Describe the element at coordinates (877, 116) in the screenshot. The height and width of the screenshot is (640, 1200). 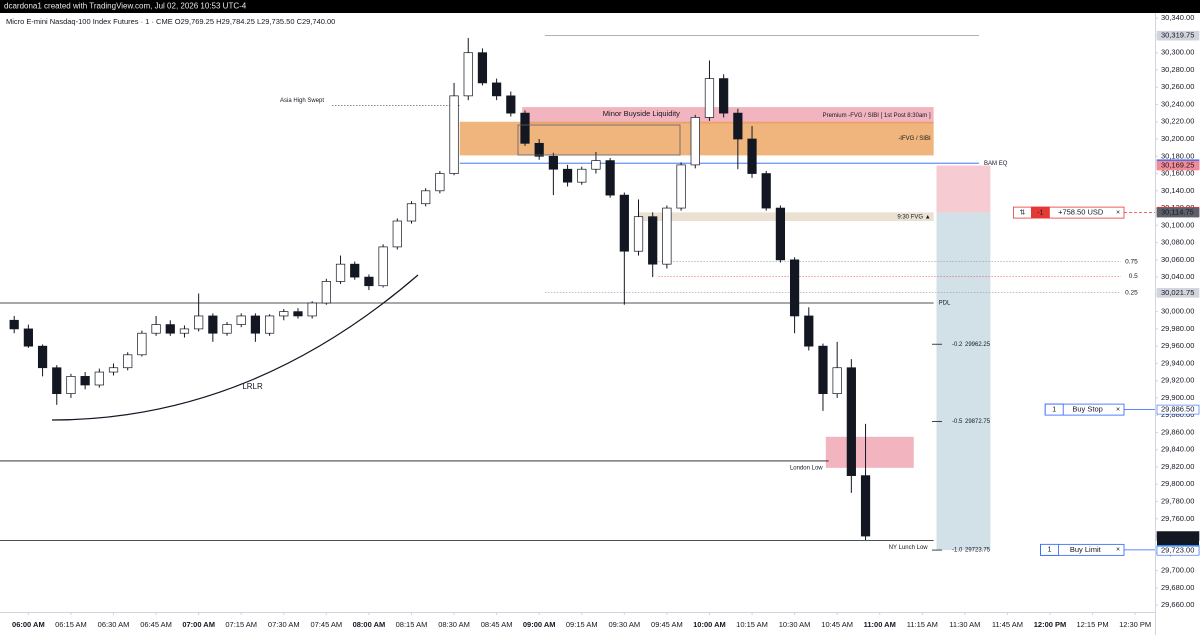
I see `zone-label: Premium -FVG / SIBI [ 1st Post 8:30am ]` at that location.